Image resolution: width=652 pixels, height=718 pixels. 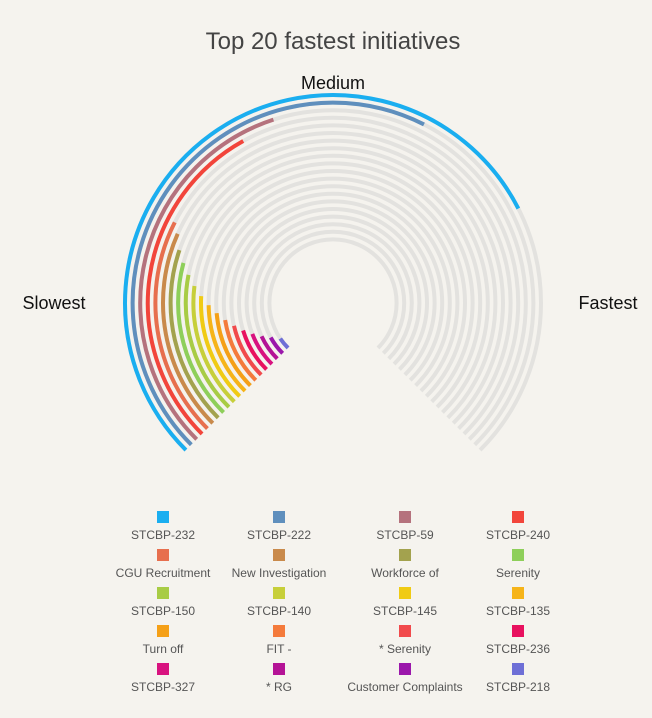 What do you see at coordinates (279, 678) in the screenshot?
I see `legend-item: * RG` at bounding box center [279, 678].